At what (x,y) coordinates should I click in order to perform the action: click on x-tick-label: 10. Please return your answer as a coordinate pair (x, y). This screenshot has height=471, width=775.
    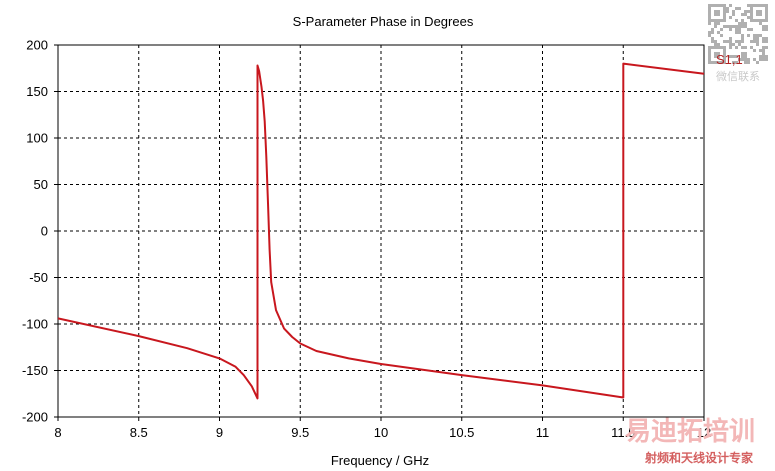
    Looking at the image, I should click on (381, 432).